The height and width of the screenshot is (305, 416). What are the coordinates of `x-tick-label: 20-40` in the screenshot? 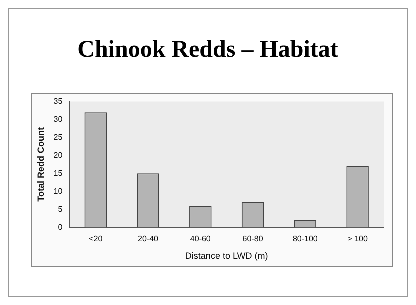 It's located at (149, 239).